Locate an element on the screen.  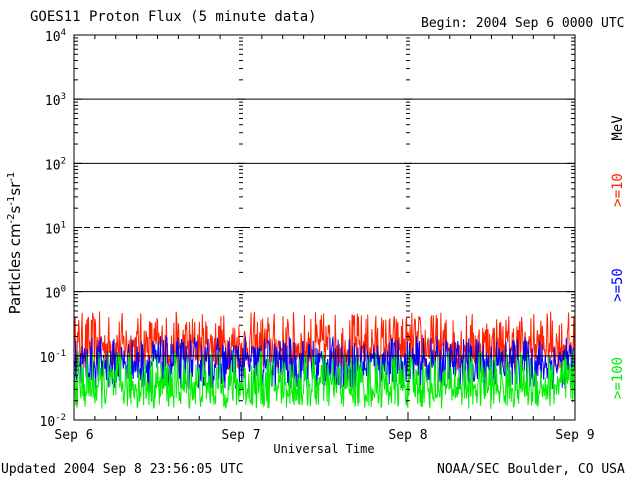
legend-unit-mev: MeV is located at coordinates (618, 128).